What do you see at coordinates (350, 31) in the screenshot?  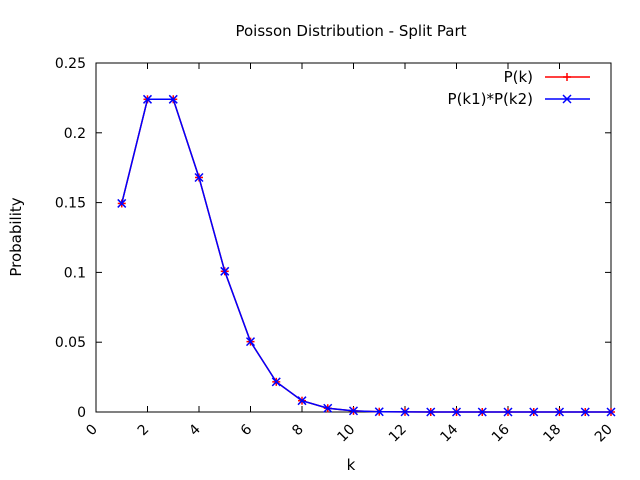 I see `chart-title: Poisson Distribution - Split Part` at bounding box center [350, 31].